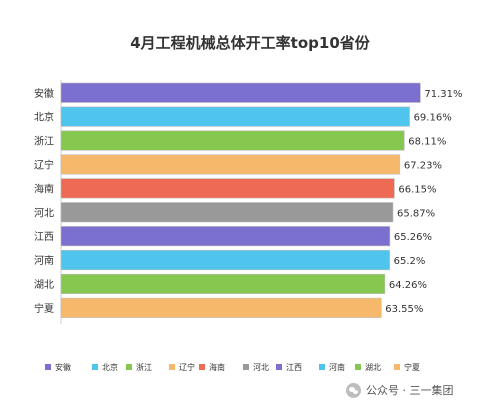 The width and height of the screenshot is (500, 412). Describe the element at coordinates (44, 188) in the screenshot. I see `category-label: 海南` at that location.